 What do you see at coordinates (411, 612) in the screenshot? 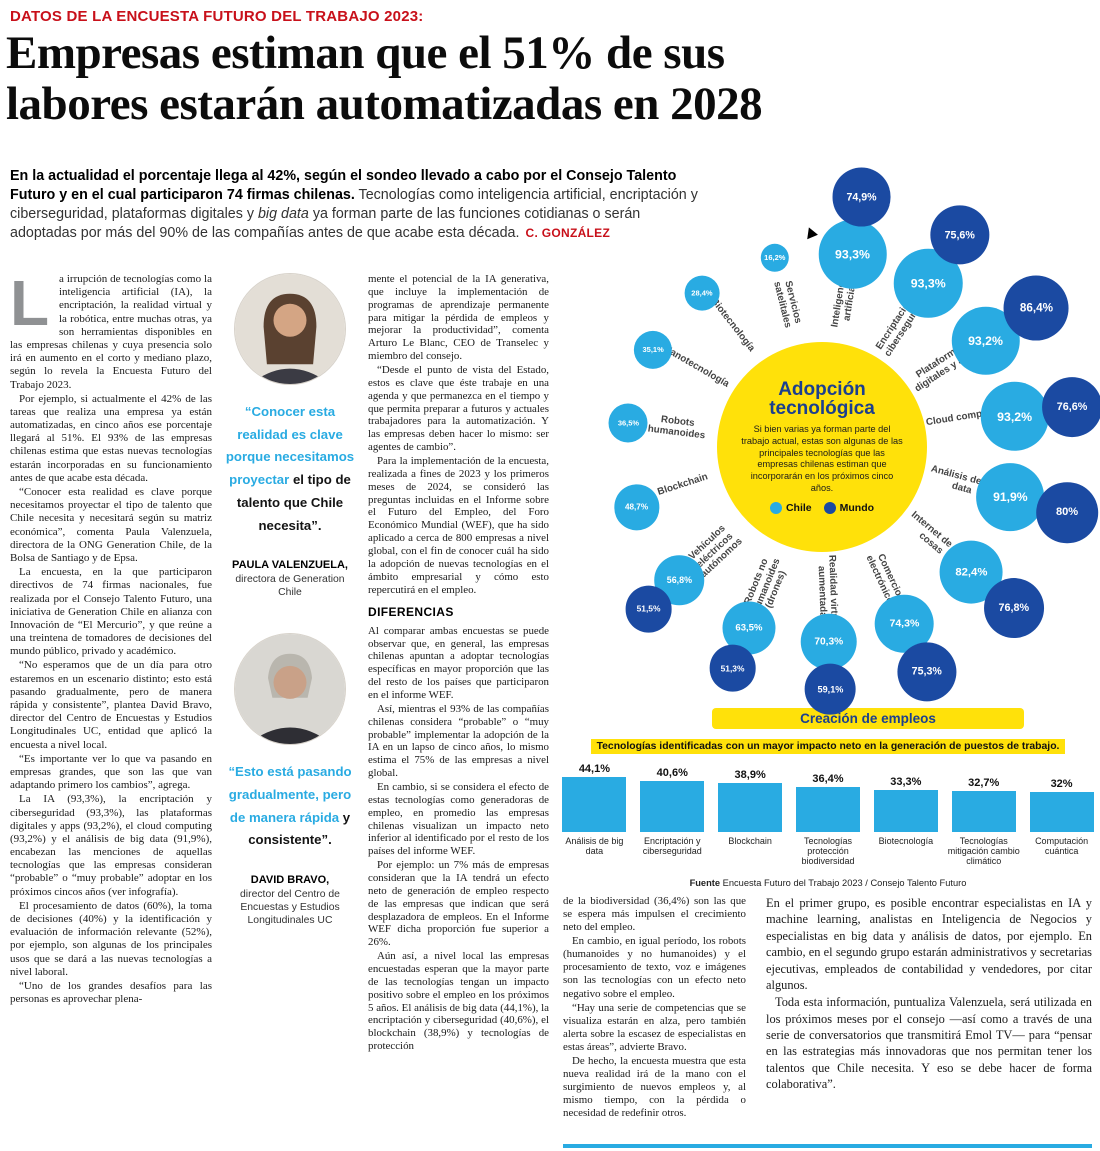
I see `section-heading: DIFERENCIAS` at bounding box center [411, 612].